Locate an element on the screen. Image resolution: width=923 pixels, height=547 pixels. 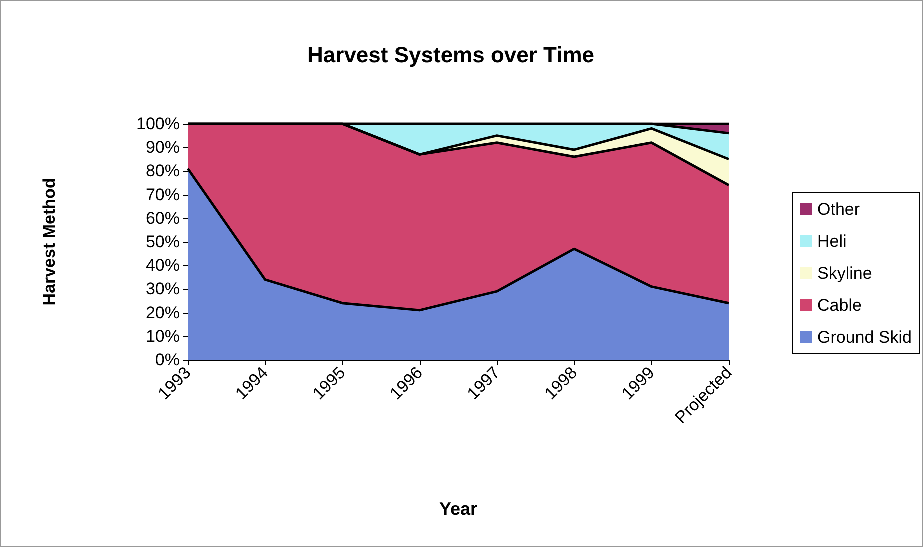
y-tick-label: 30% is located at coordinates (163, 289).